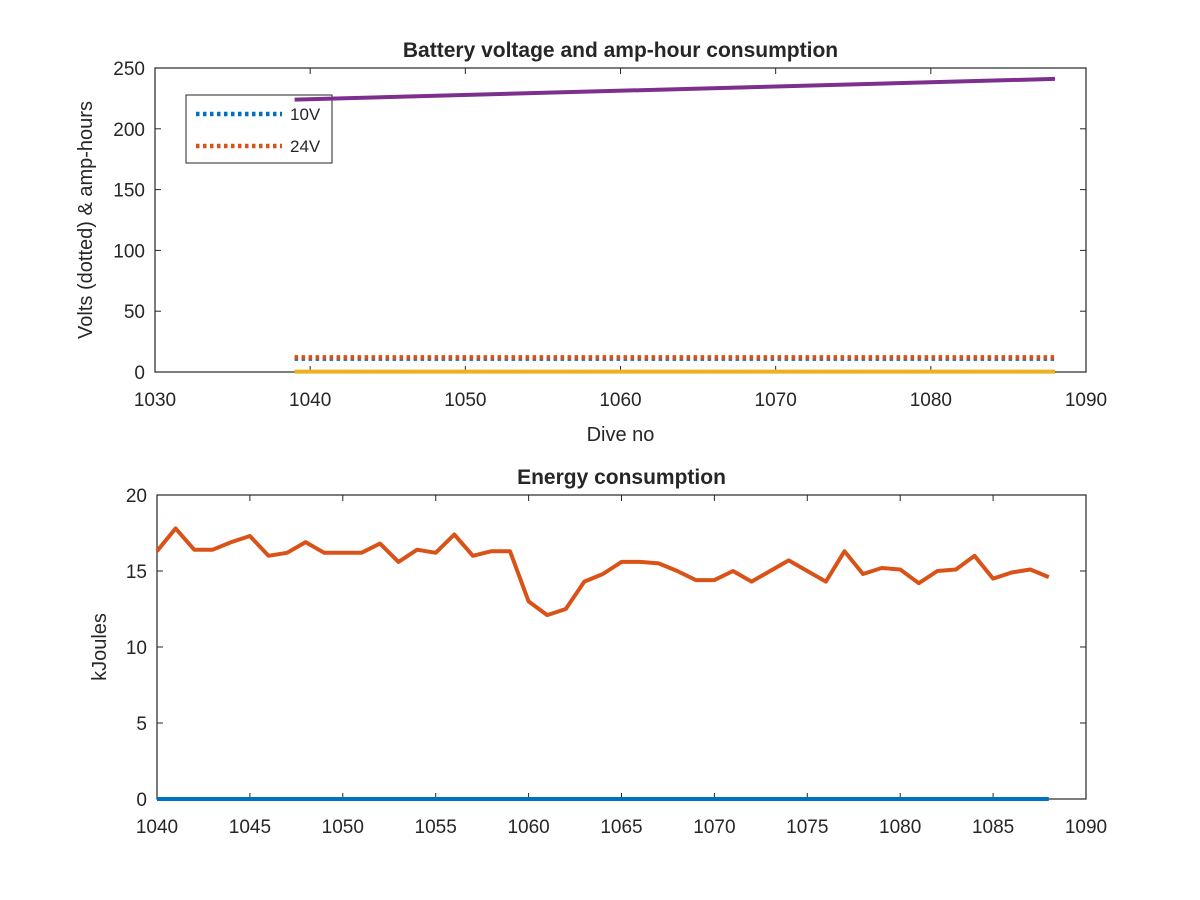 This screenshot has width=1200, height=900. What do you see at coordinates (155, 400) in the screenshot?
I see `battery-x-tick-label: 1030` at bounding box center [155, 400].